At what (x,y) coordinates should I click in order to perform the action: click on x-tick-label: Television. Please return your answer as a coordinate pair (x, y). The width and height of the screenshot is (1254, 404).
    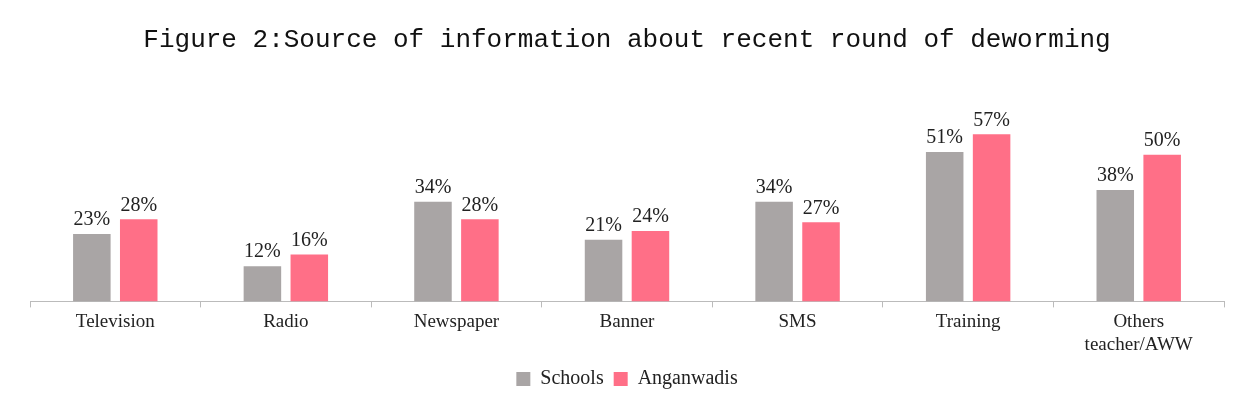
    Looking at the image, I should click on (115, 320).